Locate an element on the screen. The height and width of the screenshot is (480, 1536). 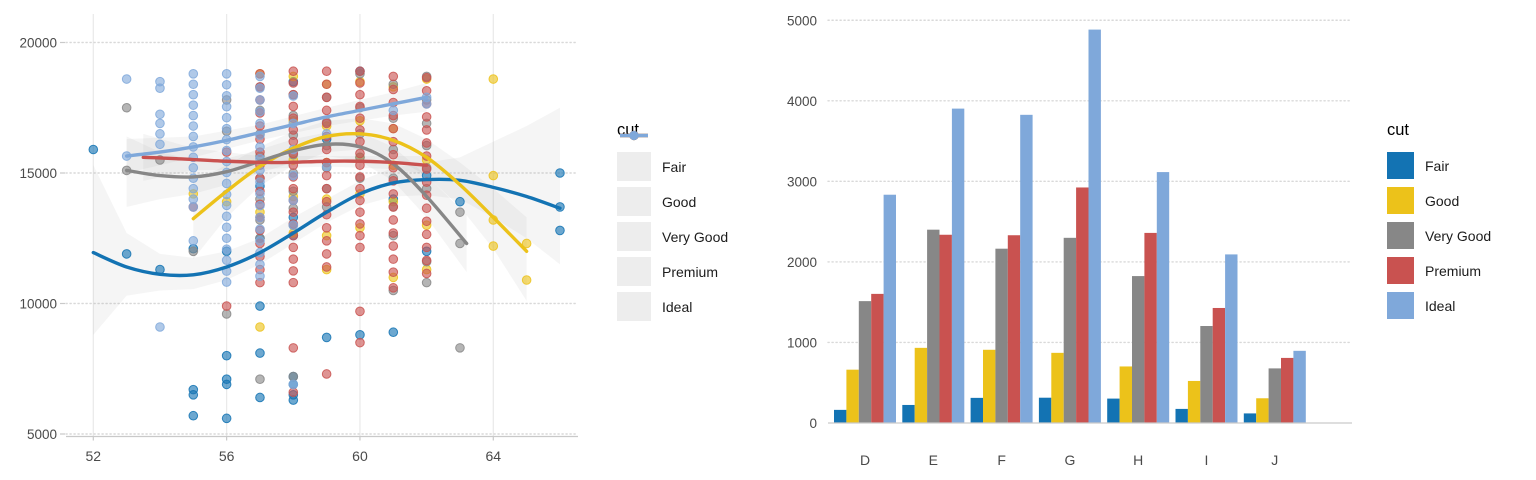
svg-text: 2000 is located at coordinates (802, 262).